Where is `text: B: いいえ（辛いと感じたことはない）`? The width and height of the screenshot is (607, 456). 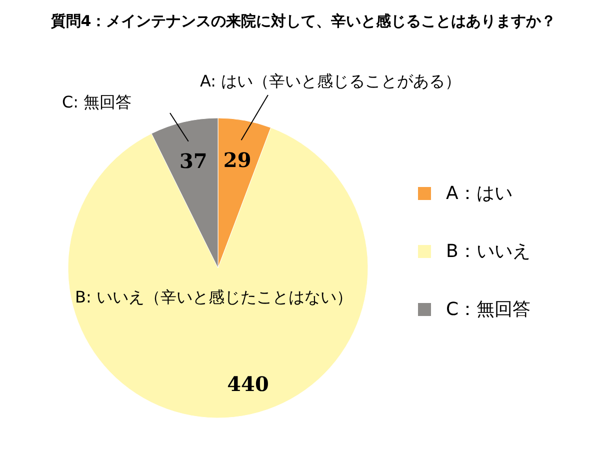
text: B: いいえ（辛いと感じたことはない） is located at coordinates (213, 296).